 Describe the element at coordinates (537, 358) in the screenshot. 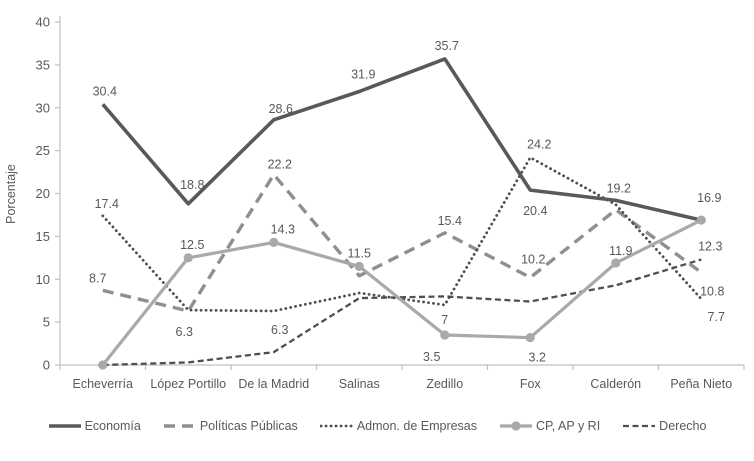

I see `value-label-cp-ap-ri: 3.2` at that location.